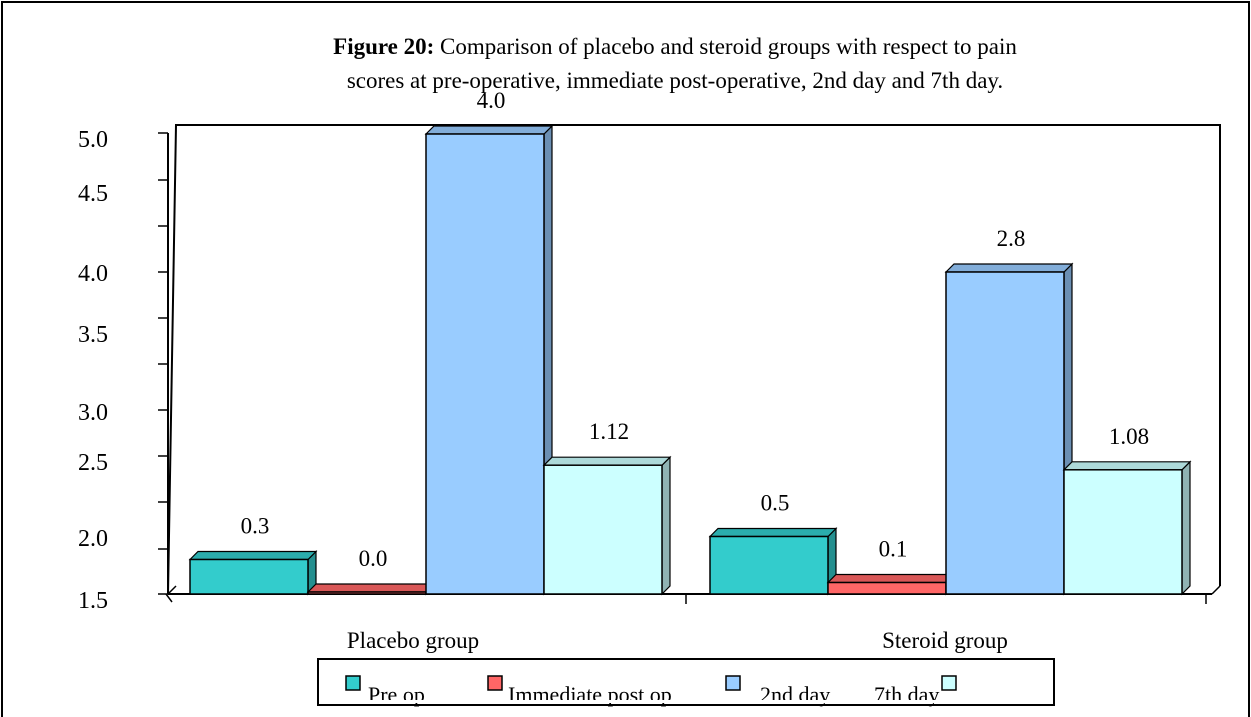  I want to click on data-label: 0.1, so click(893, 549).